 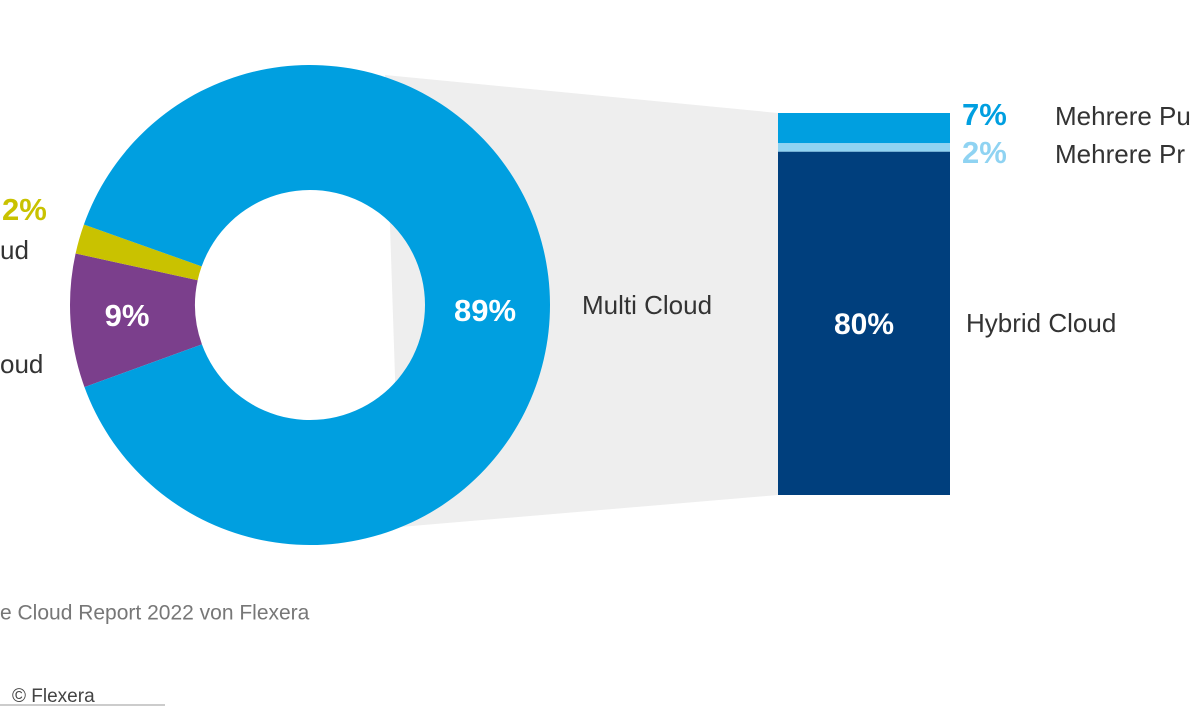 I want to click on category-label: Mehrere Pr, so click(x=1120, y=154).